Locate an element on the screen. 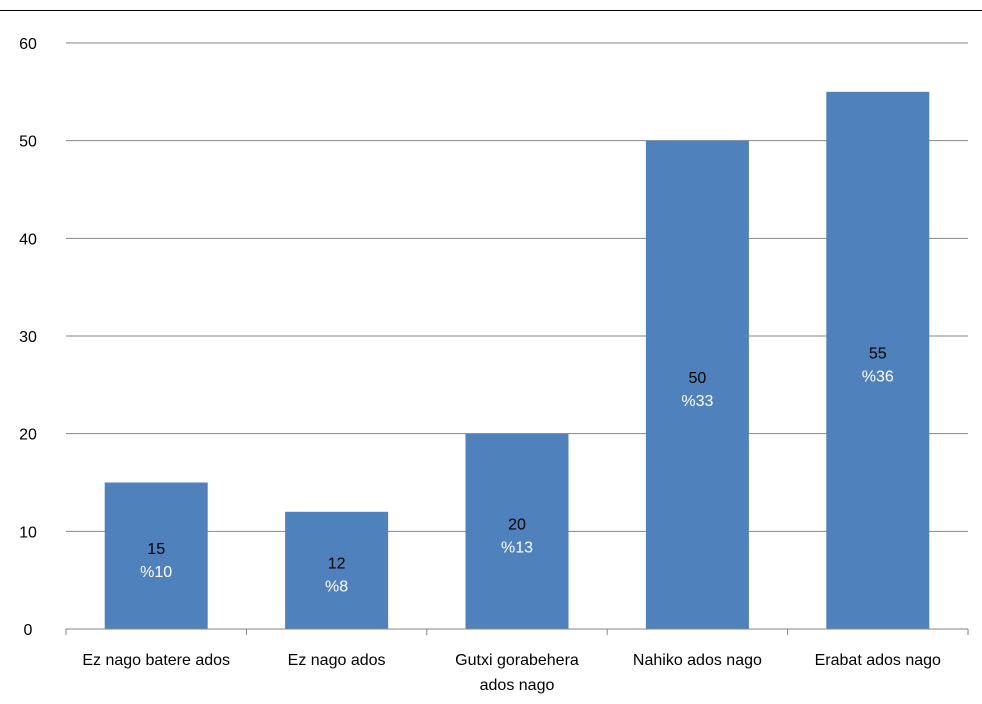  x-axis is located at coordinates (517, 631).